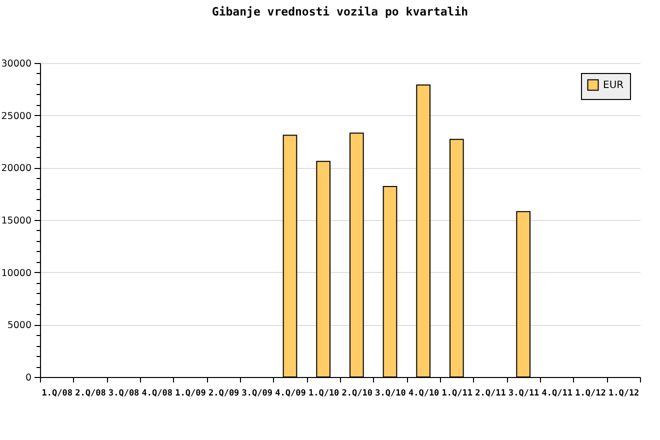  What do you see at coordinates (557, 393) in the screenshot?
I see `x-tick-label: 4.Q/11` at bounding box center [557, 393].